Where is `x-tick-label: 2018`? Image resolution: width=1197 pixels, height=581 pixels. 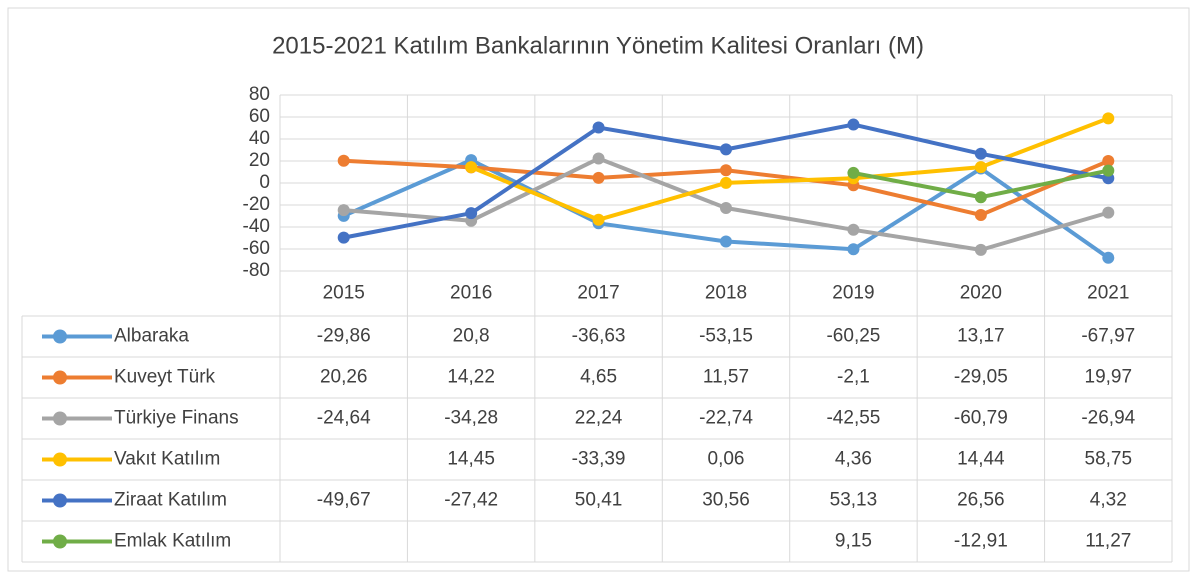
x-tick-label: 2018 is located at coordinates (726, 293).